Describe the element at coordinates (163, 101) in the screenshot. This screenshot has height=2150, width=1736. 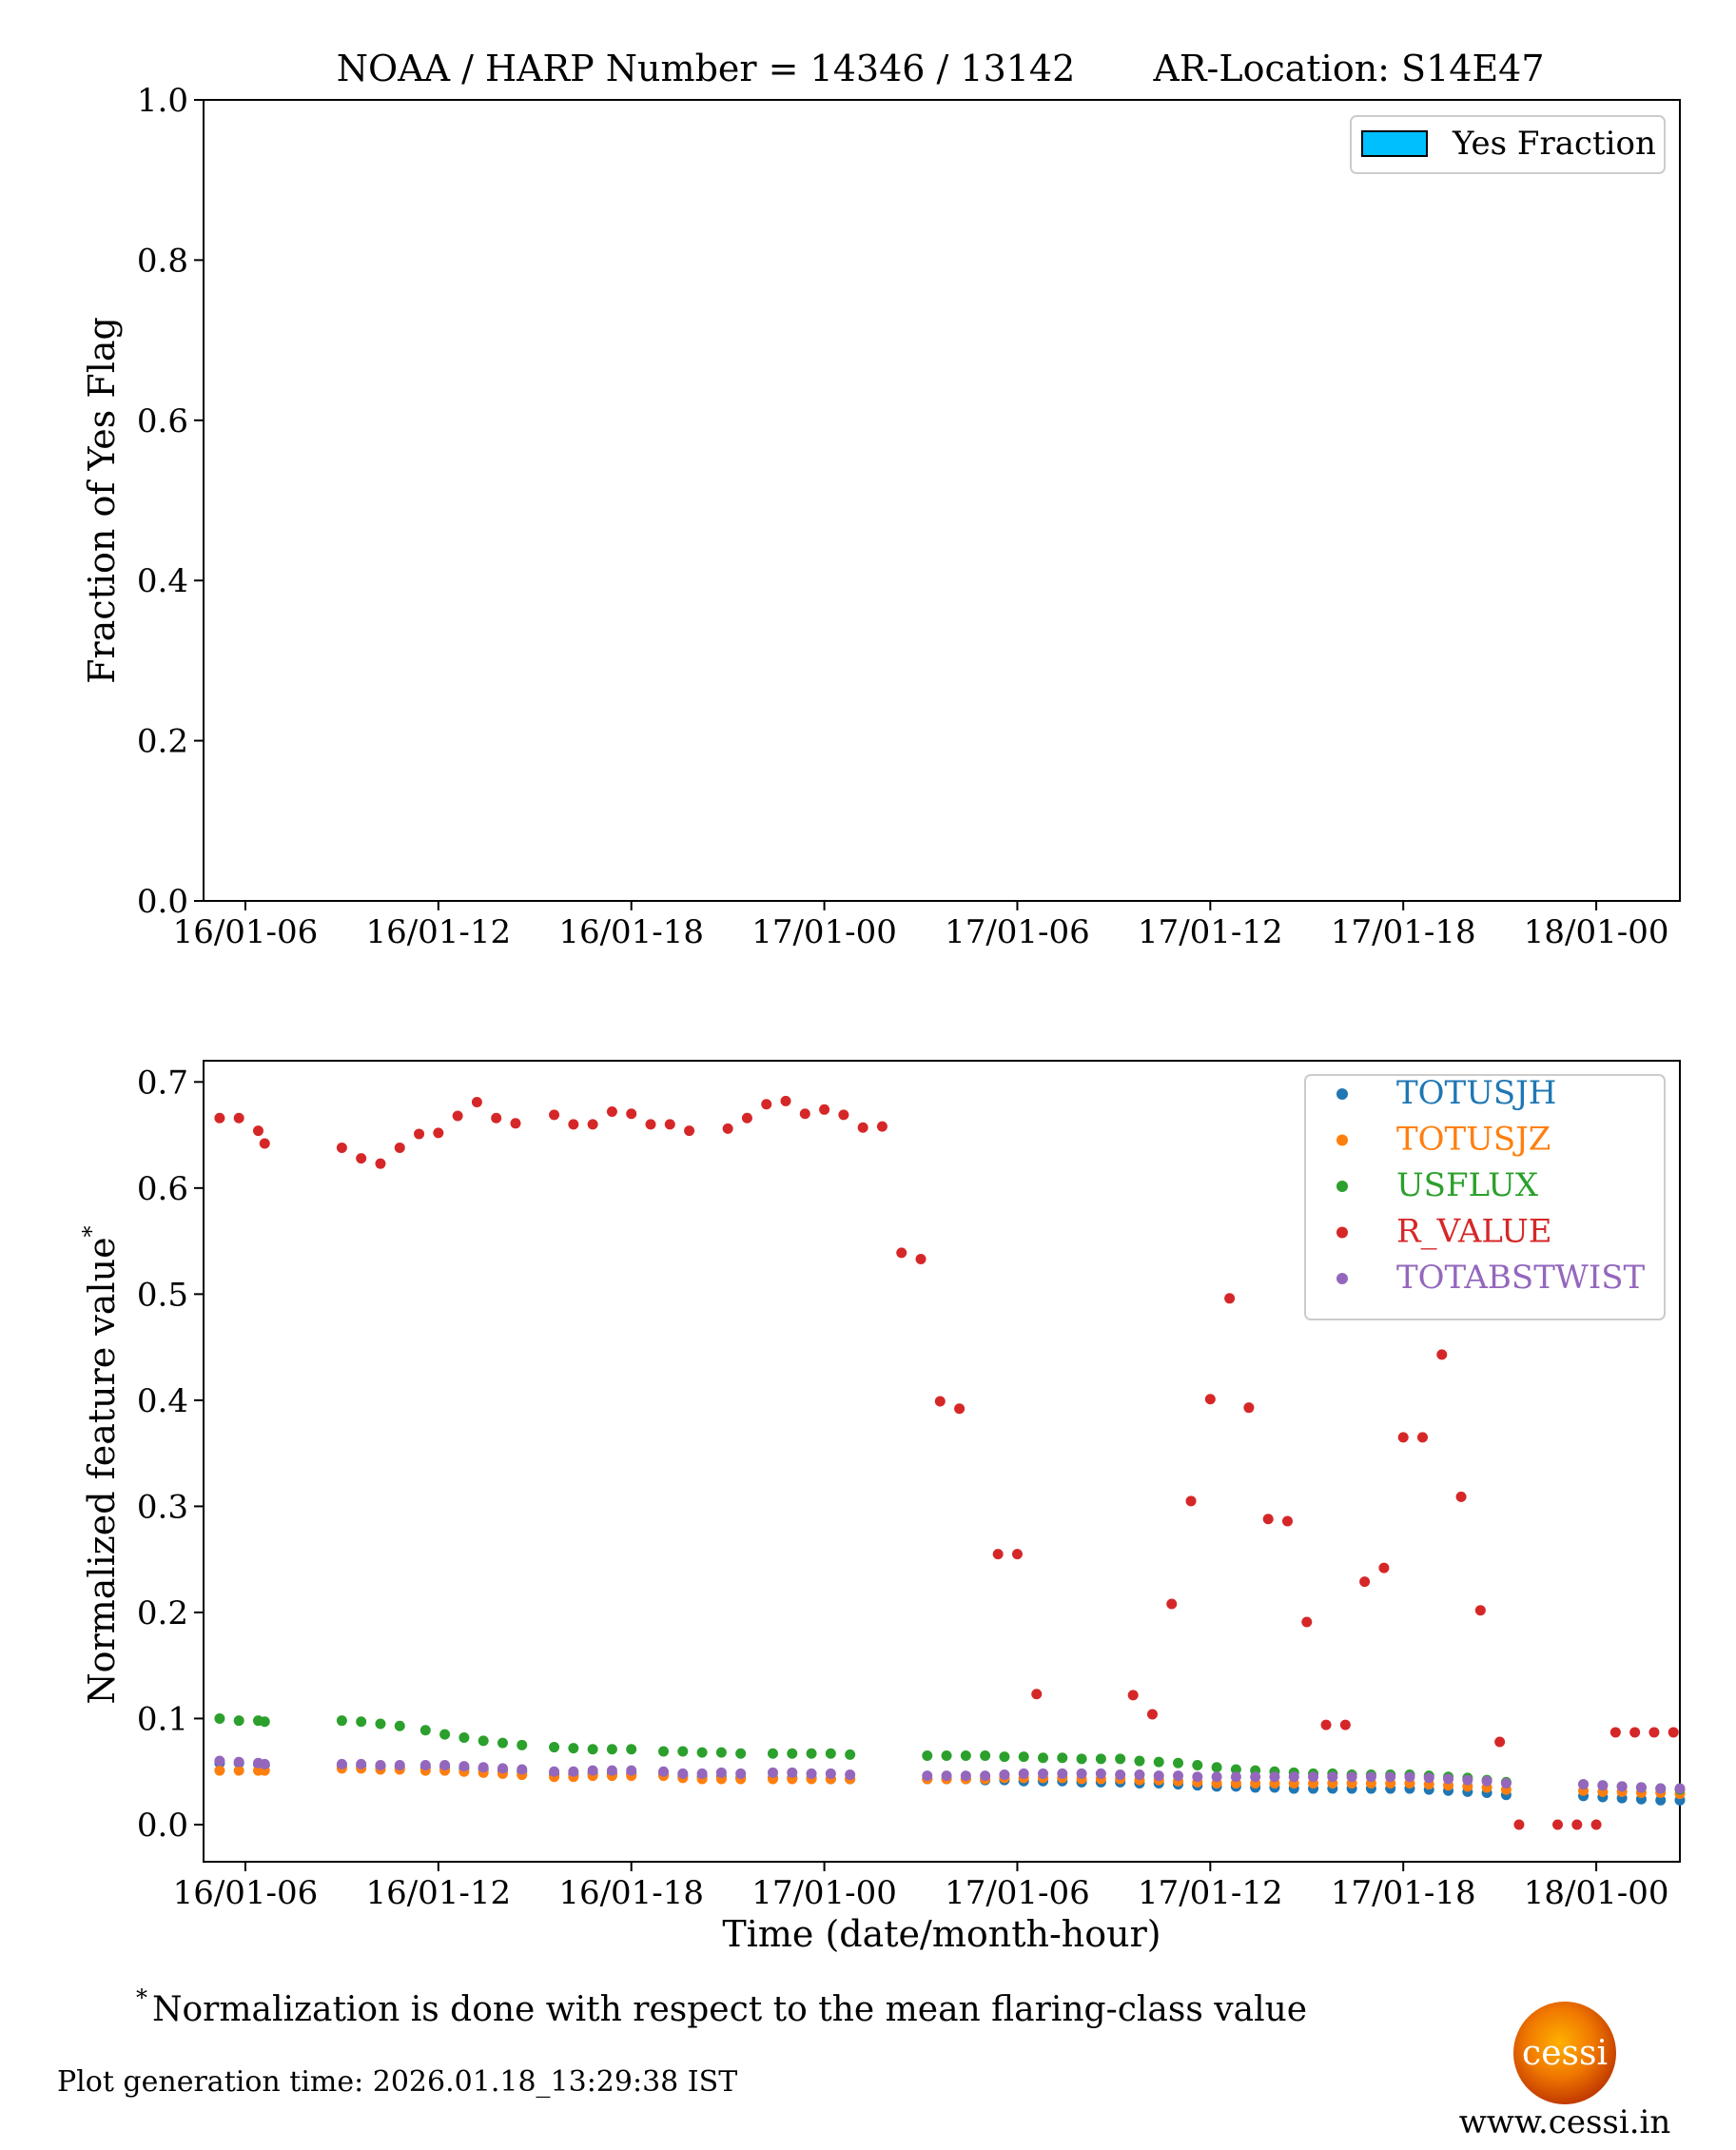
I see `top-y-tick-label: 1.0` at that location.